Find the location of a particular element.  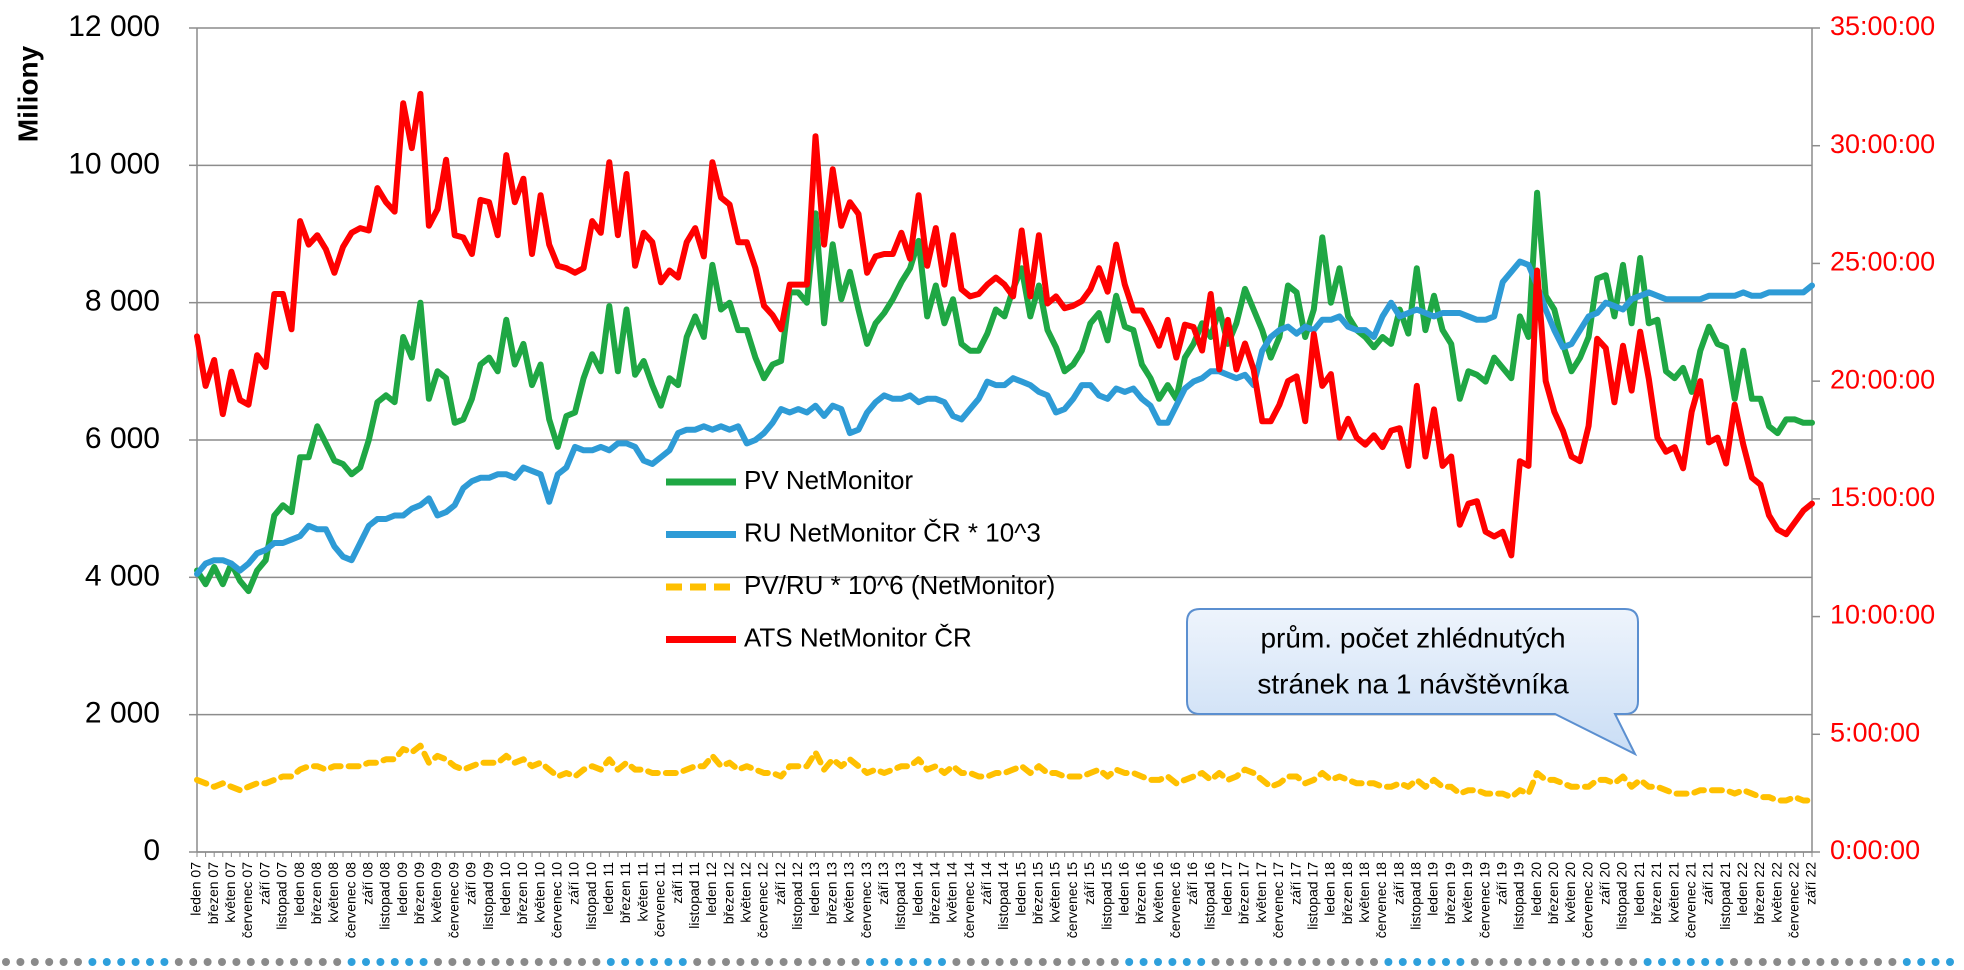

x-tick-label: leden 19 is located at coordinates (1433, 889).